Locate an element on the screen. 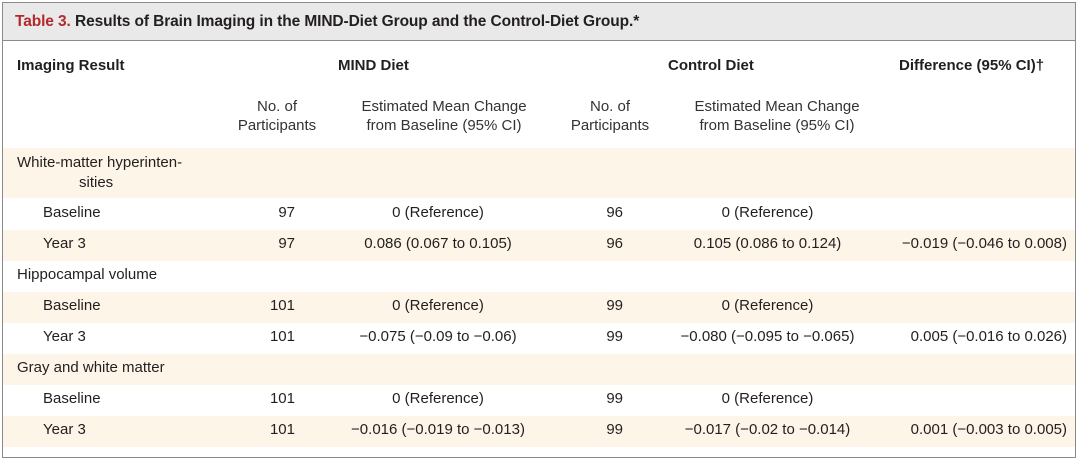 Image resolution: width=1080 pixels, height=462 pixels. mind-change: −0.075 (−0.09 to −0.06) is located at coordinates (438, 336).